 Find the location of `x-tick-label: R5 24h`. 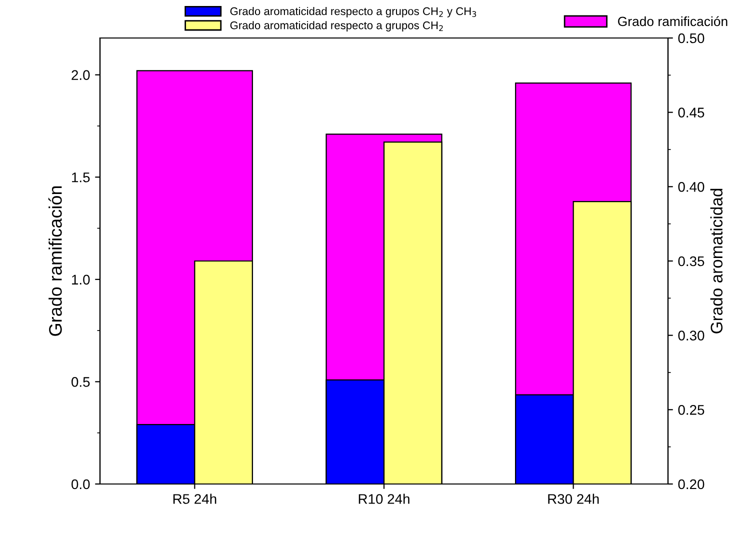

x-tick-label: R5 24h is located at coordinates (194, 499).